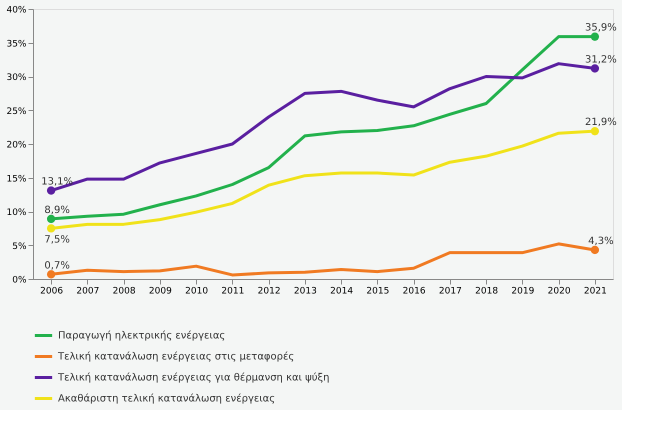 The height and width of the screenshot is (429, 655). Describe the element at coordinates (16, 145) in the screenshot. I see `y-tick-label: 20%` at that location.